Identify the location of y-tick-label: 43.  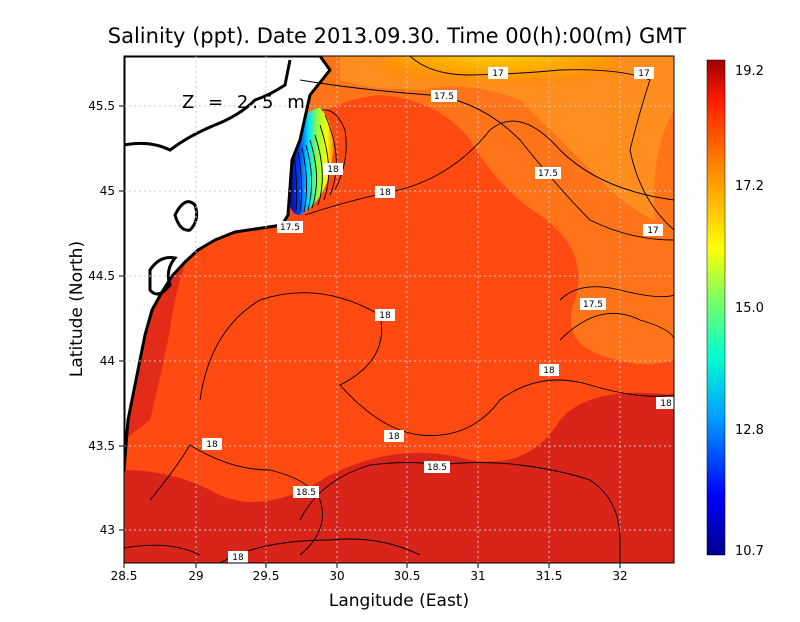
(107, 530).